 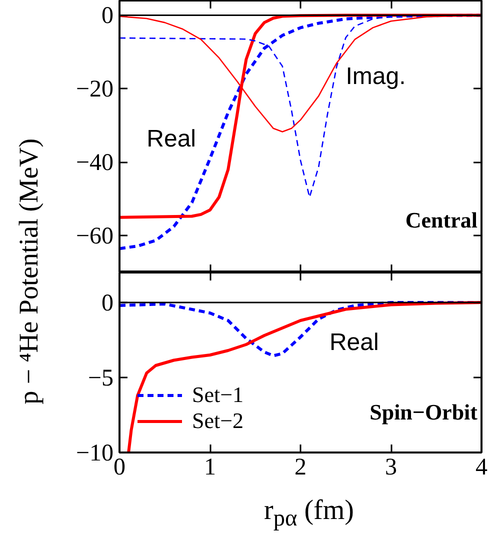 I want to click on y-tick-label: −5, so click(x=101, y=379).